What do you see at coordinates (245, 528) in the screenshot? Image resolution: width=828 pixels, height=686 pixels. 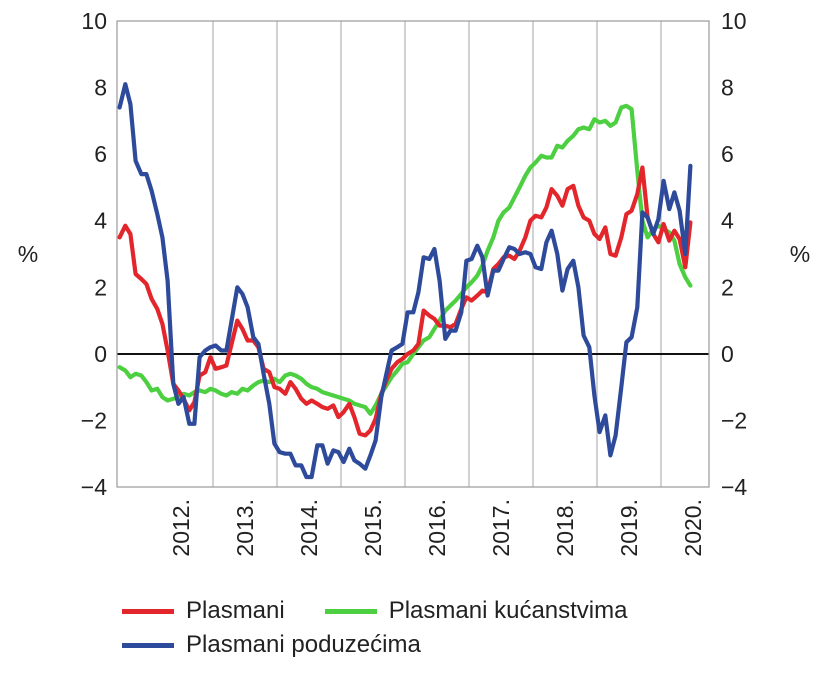 I see `x-tick-label-2013: 2013.` at bounding box center [245, 528].